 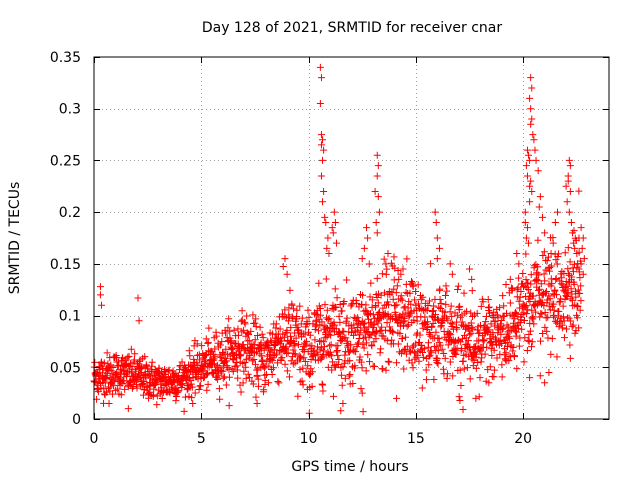 What do you see at coordinates (416, 439) in the screenshot?
I see `x-tick-label: 15` at bounding box center [416, 439].